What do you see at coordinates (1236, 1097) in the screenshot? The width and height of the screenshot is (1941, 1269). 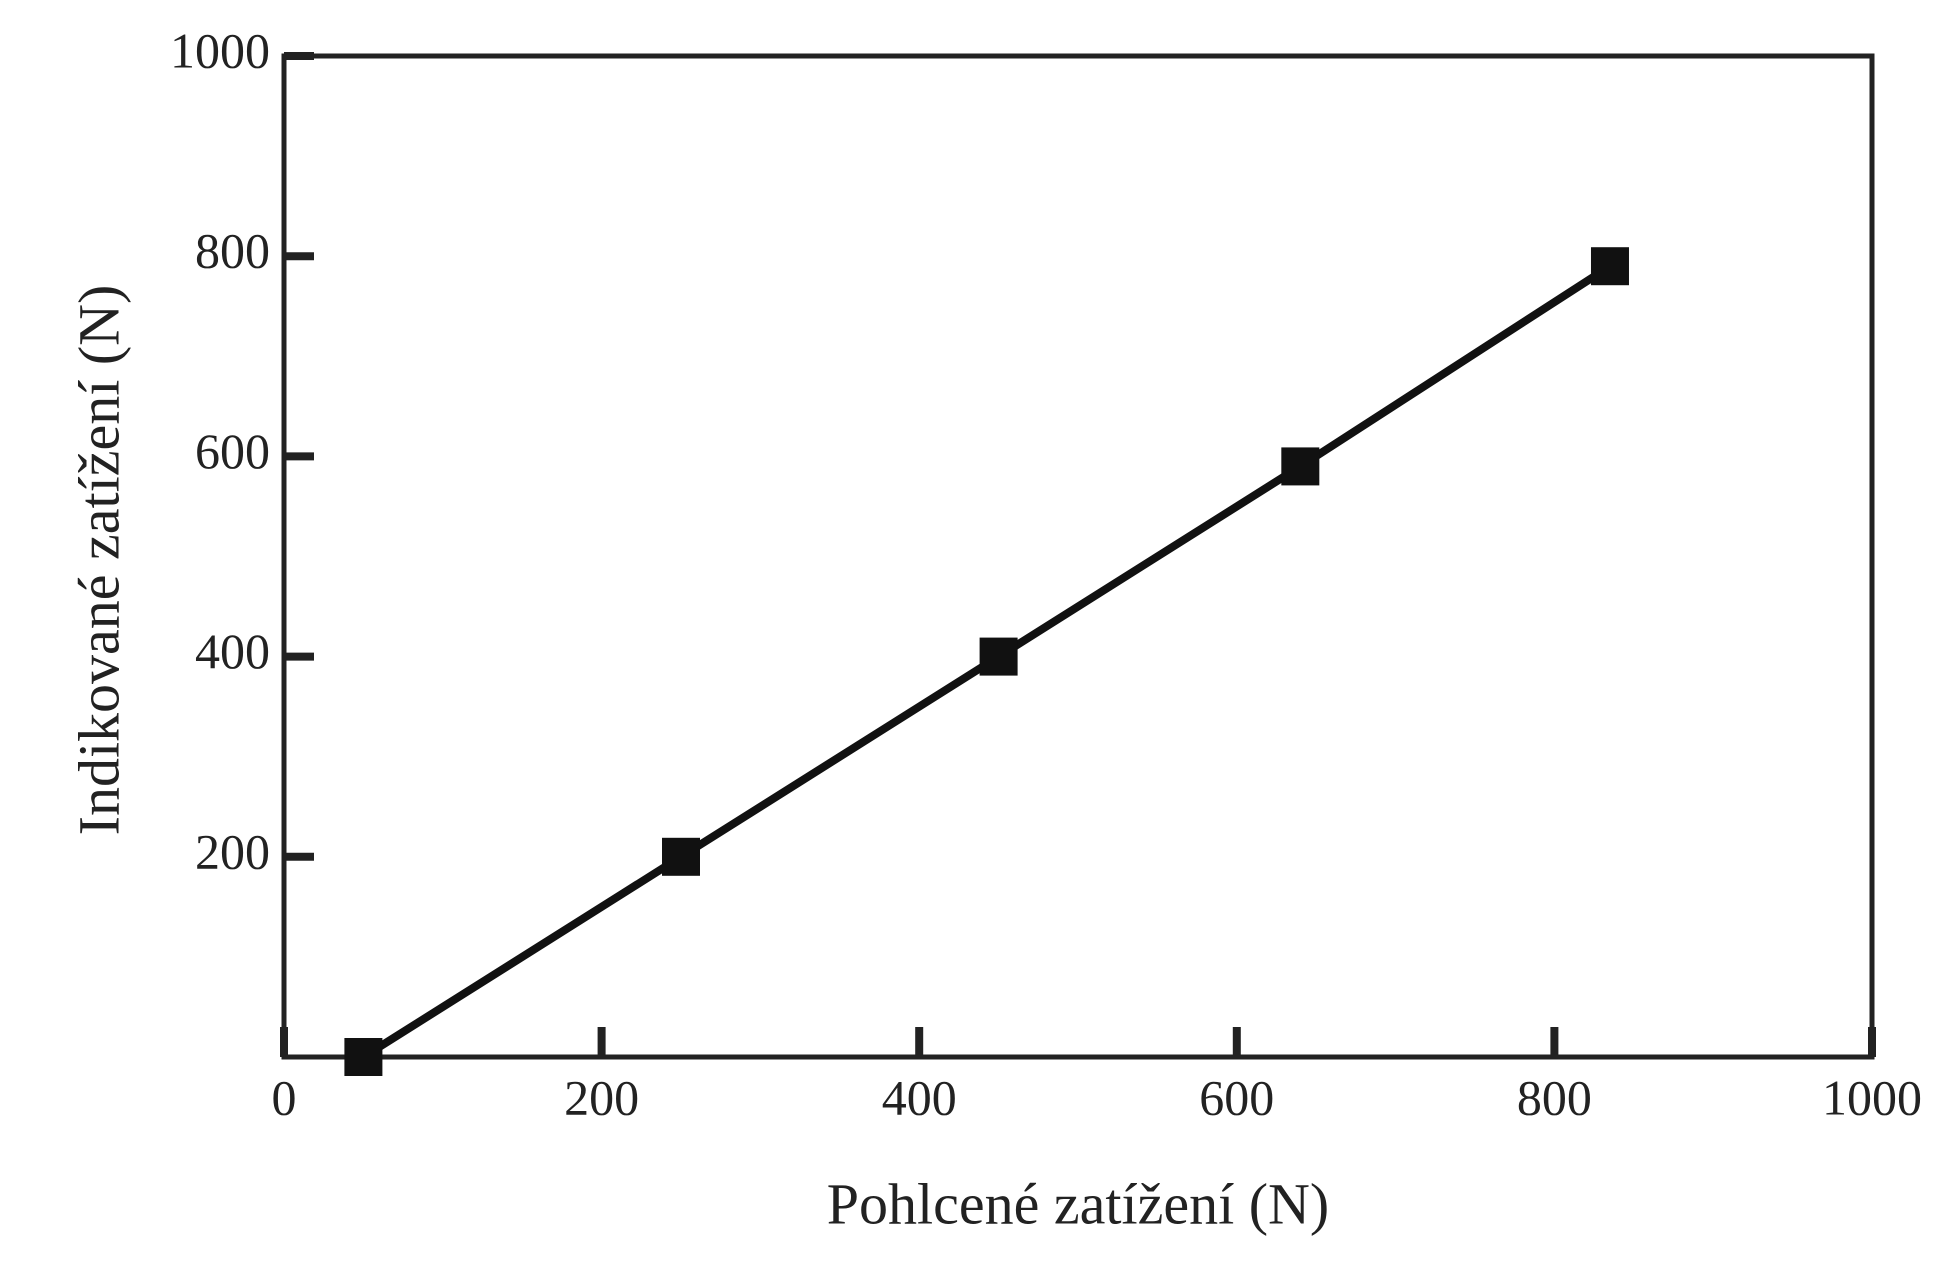 I see `x-tick-label: 600` at bounding box center [1236, 1097].